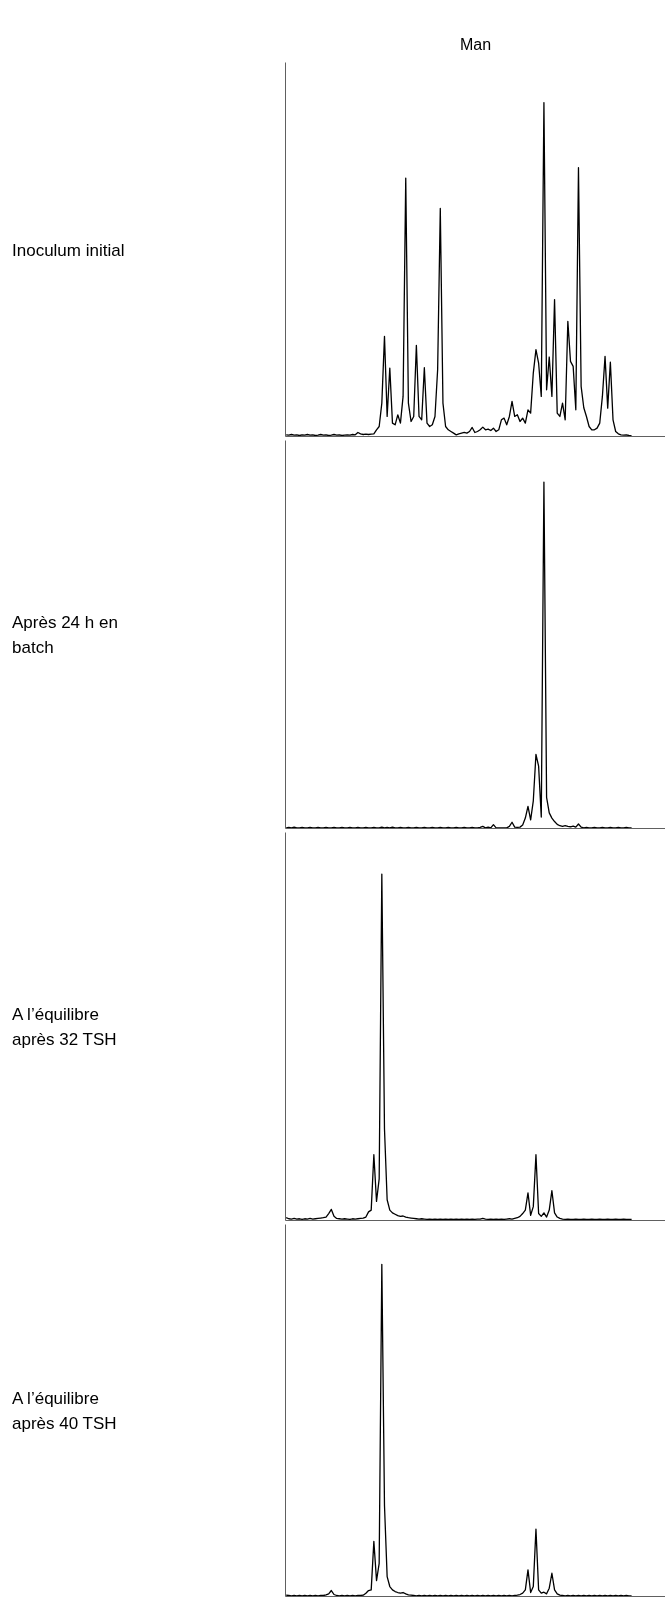 The height and width of the screenshot is (1619, 665). Describe the element at coordinates (64, 1411) in the screenshot. I see `y-axis-title: A l’équilibre après 40 TSH` at that location.